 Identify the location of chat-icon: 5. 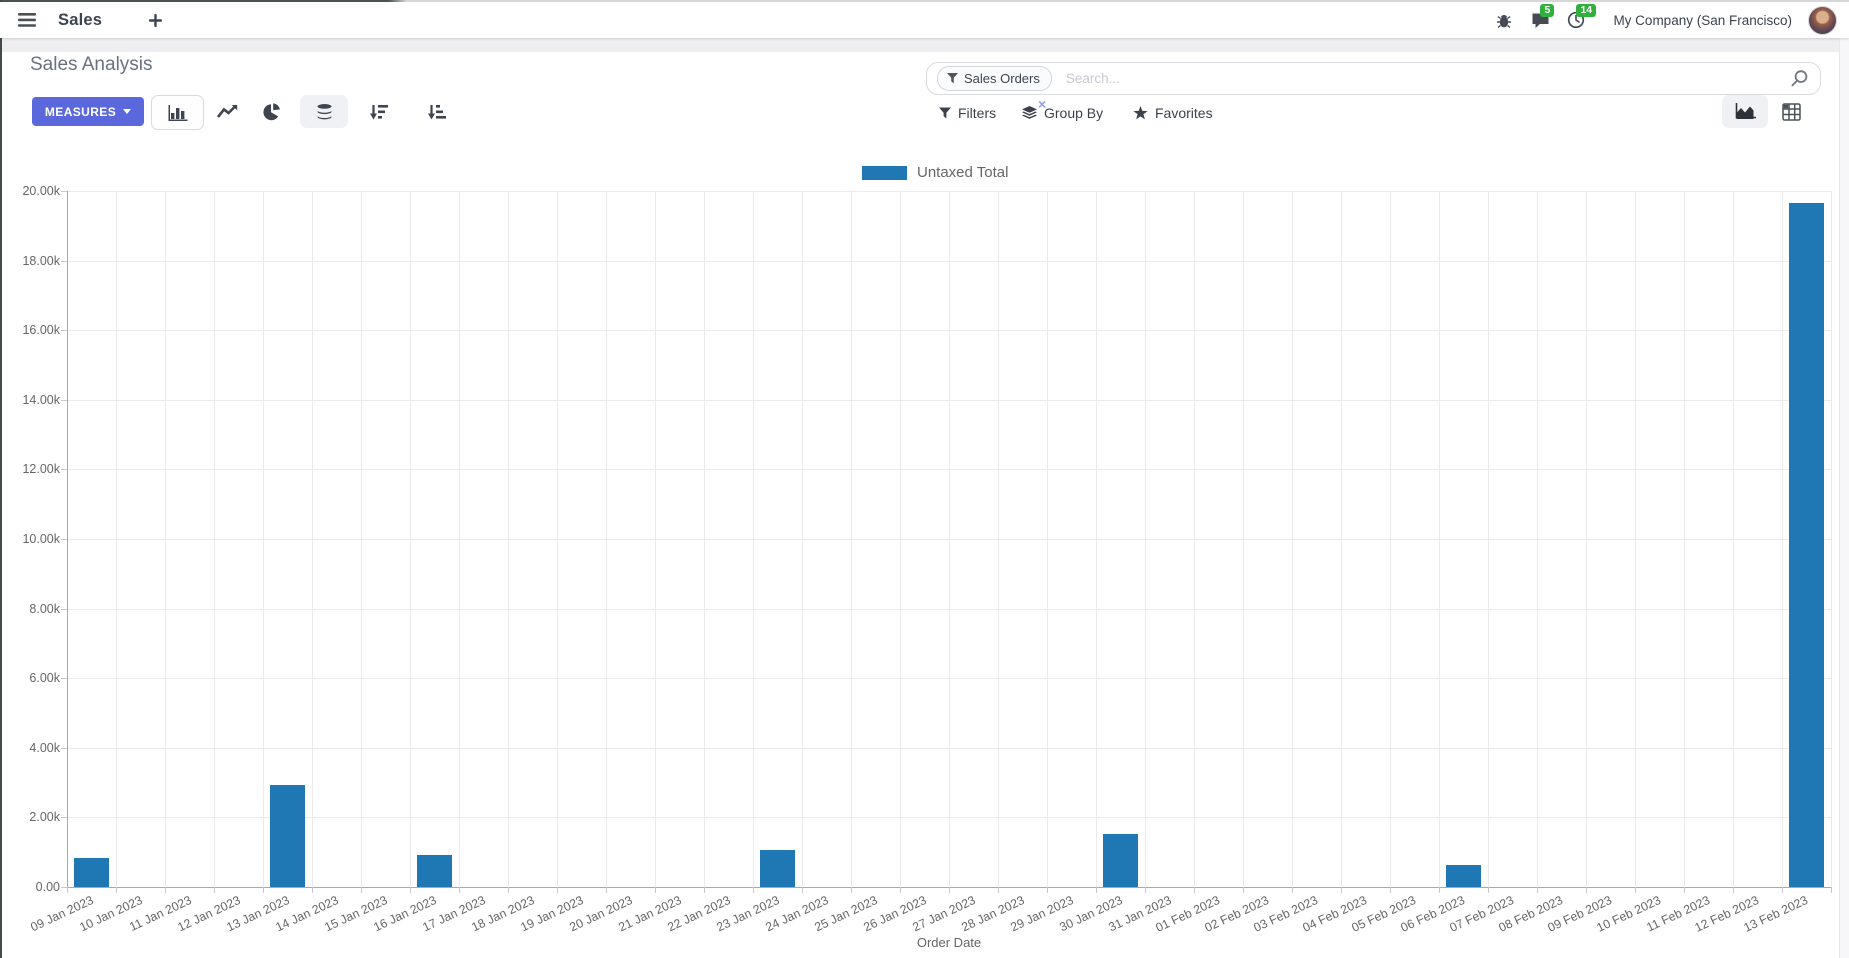
(1541, 18).